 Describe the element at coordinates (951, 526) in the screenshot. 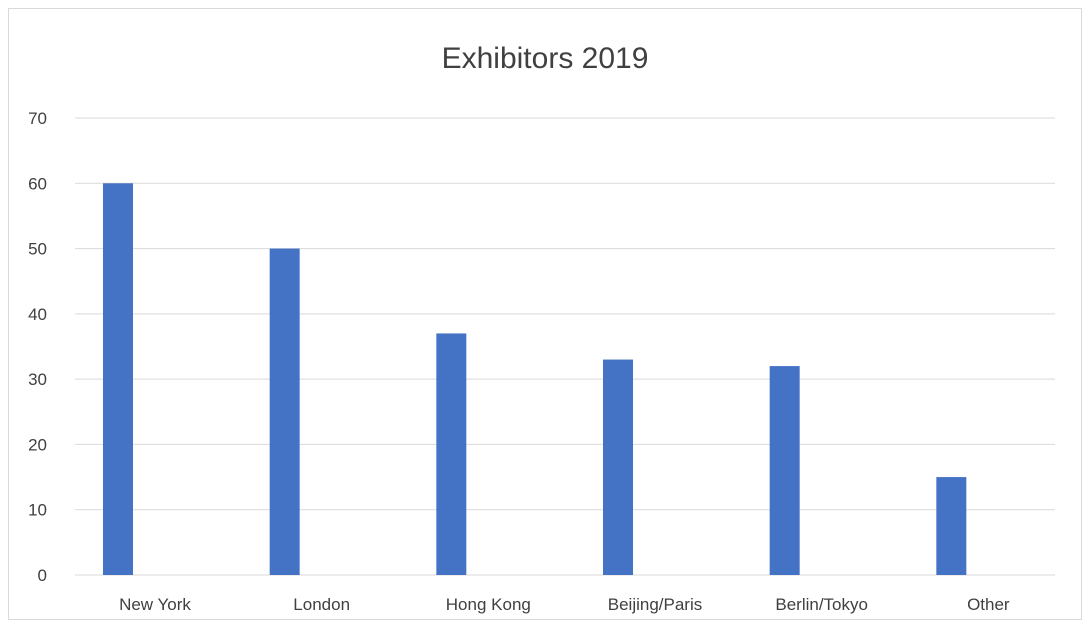

I see `bar-other` at that location.